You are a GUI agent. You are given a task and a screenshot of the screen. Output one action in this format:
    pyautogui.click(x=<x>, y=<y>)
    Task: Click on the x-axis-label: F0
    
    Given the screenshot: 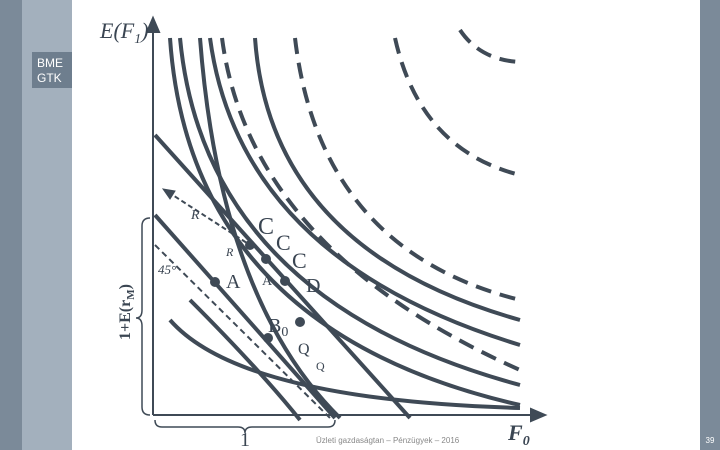 What is the action you would take?
    pyautogui.click(x=518, y=434)
    